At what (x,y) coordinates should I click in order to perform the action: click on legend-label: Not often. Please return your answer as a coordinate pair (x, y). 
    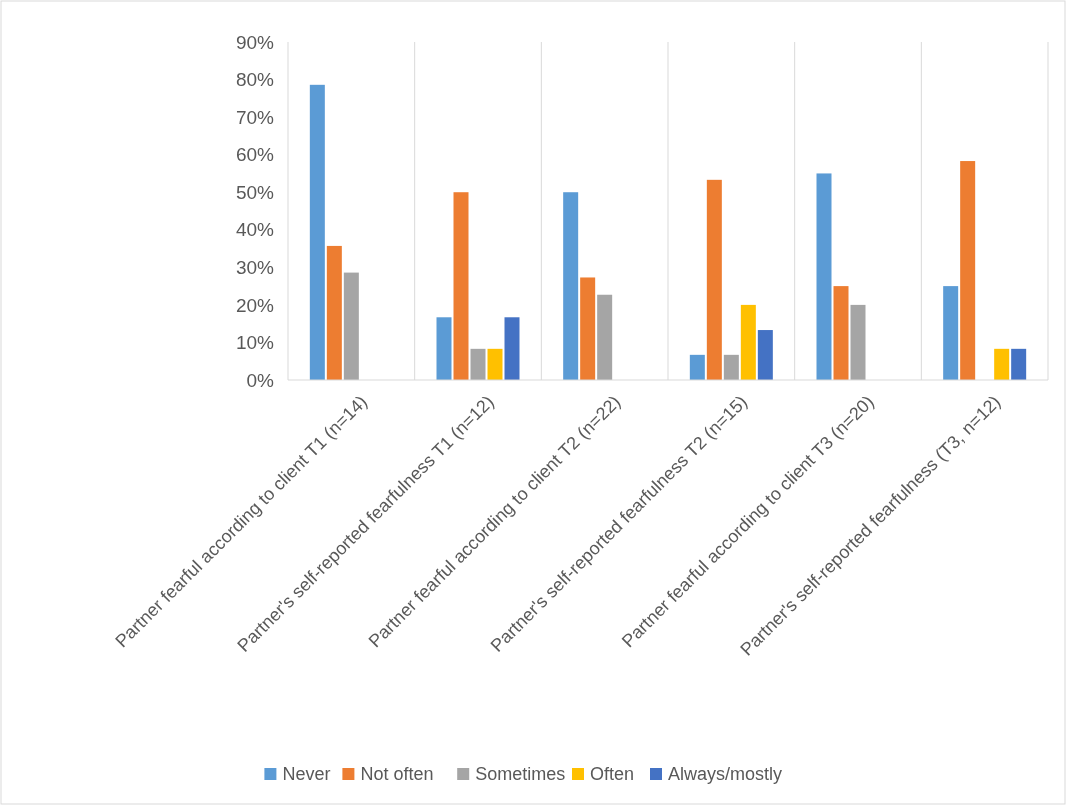
    Looking at the image, I should click on (397, 774).